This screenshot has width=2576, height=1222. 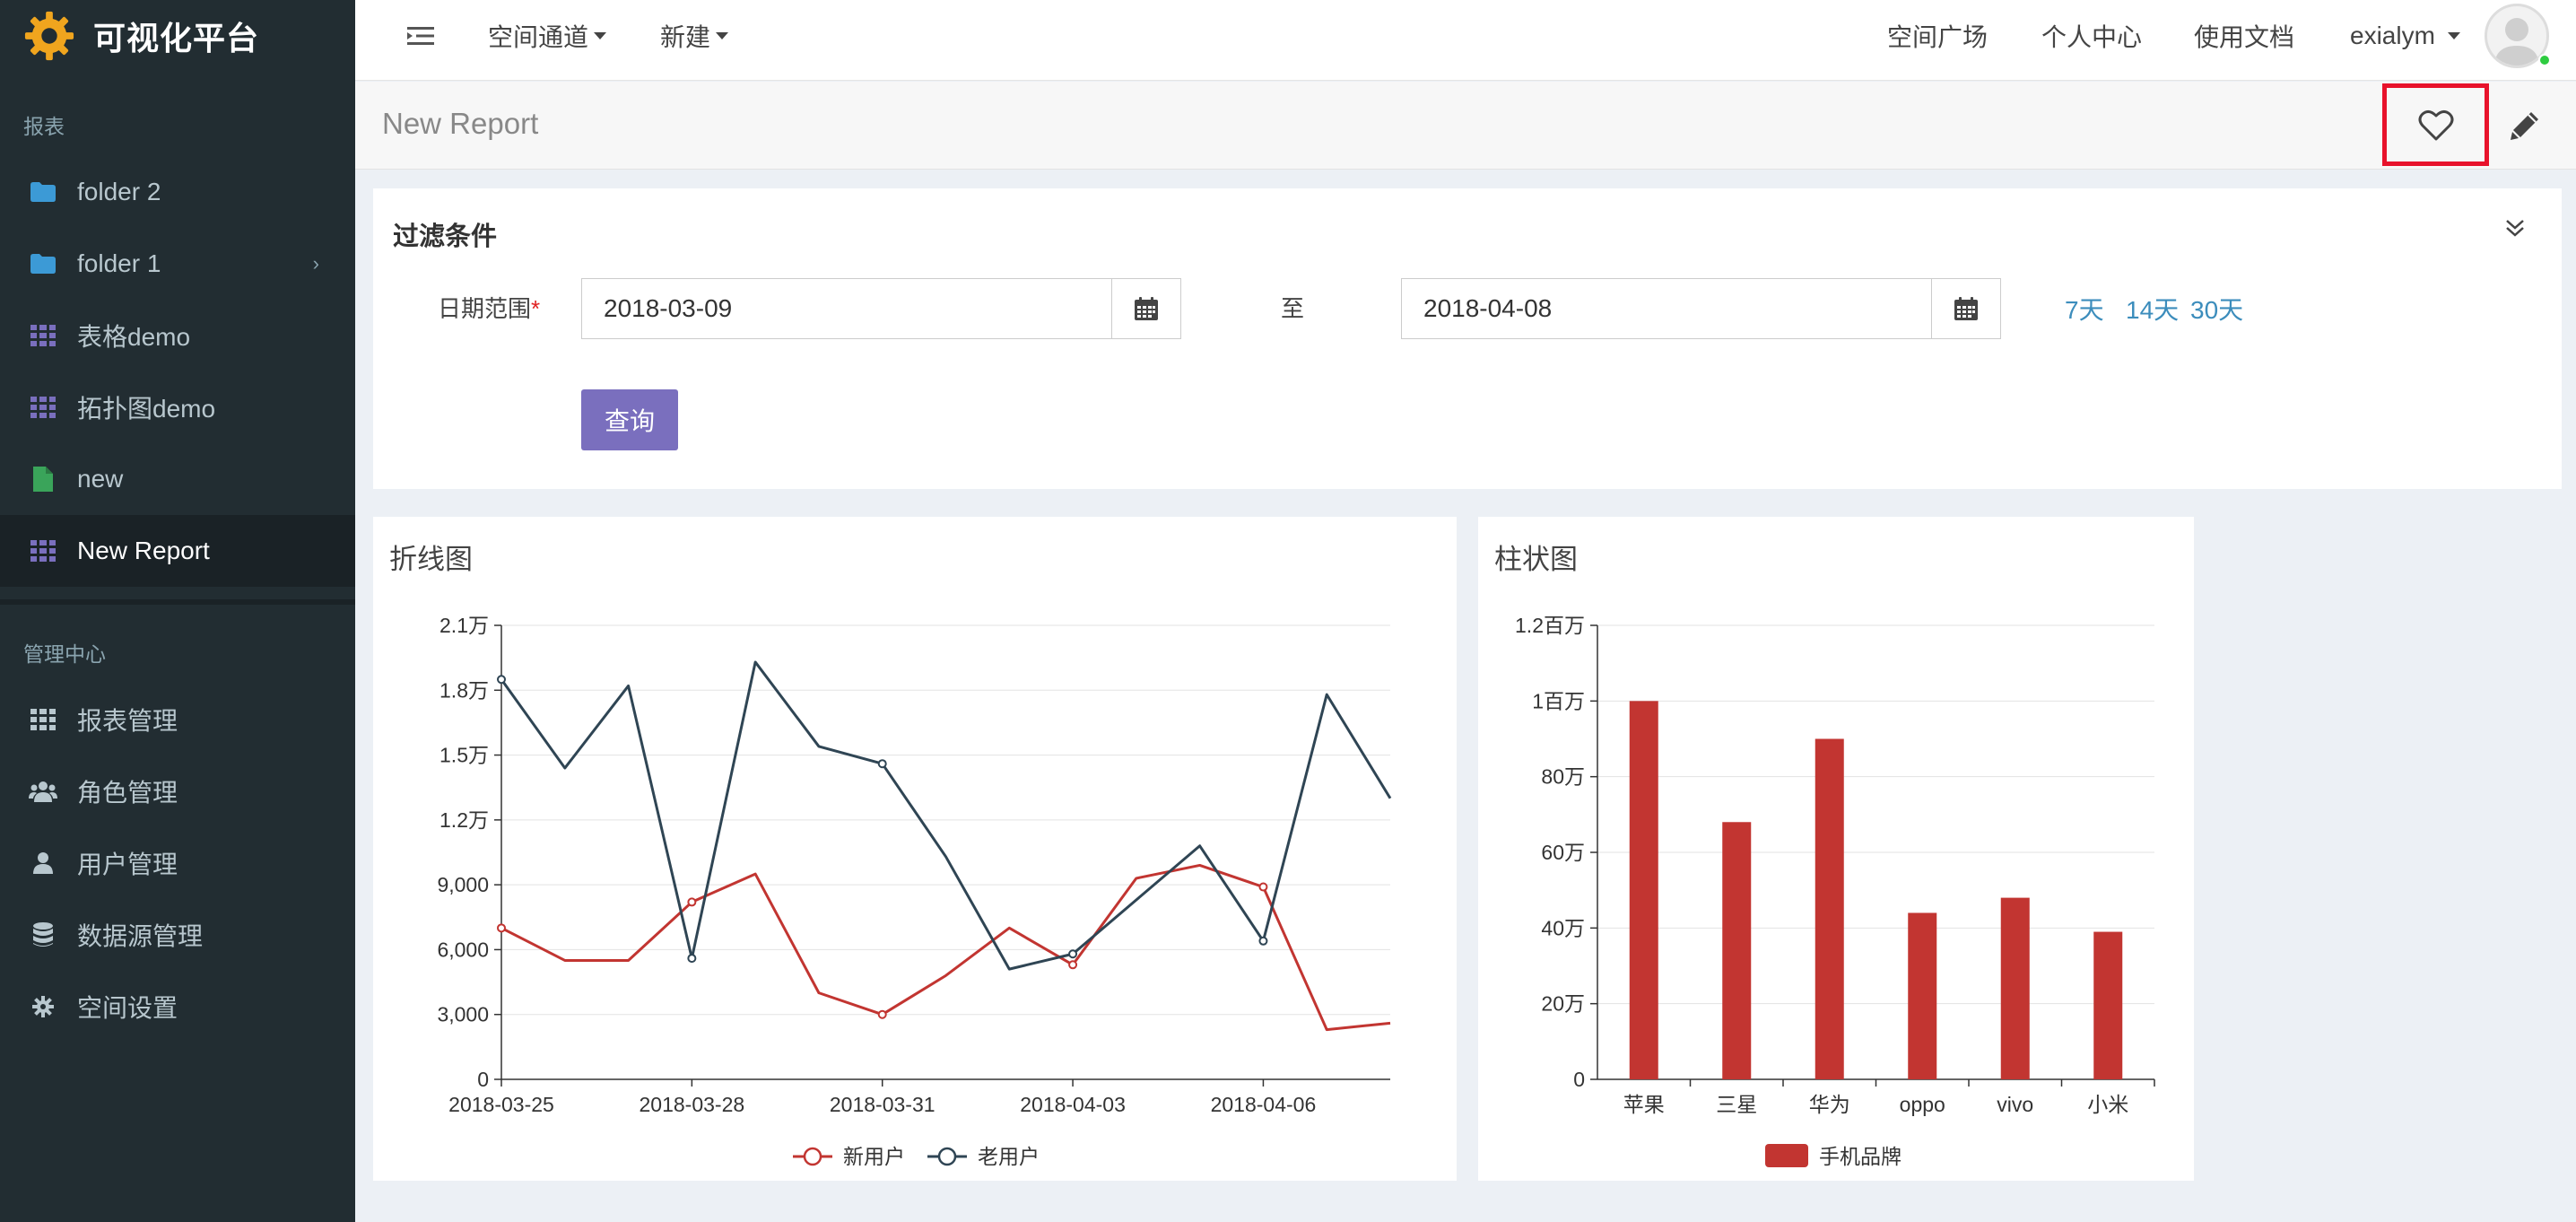 What do you see at coordinates (43, 479) in the screenshot?
I see `file-icon` at bounding box center [43, 479].